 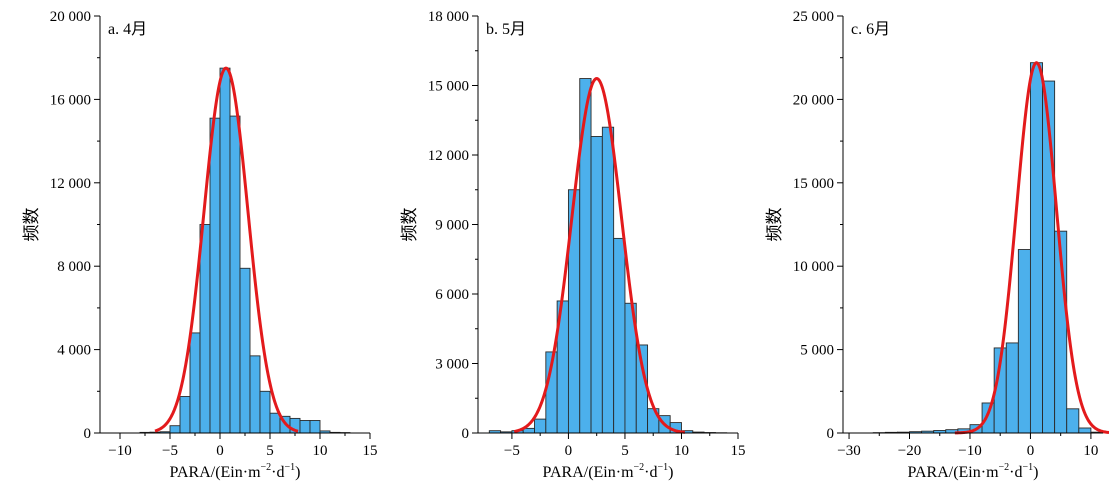 I want to click on y-tick-label: 4 000, so click(x=74, y=351).